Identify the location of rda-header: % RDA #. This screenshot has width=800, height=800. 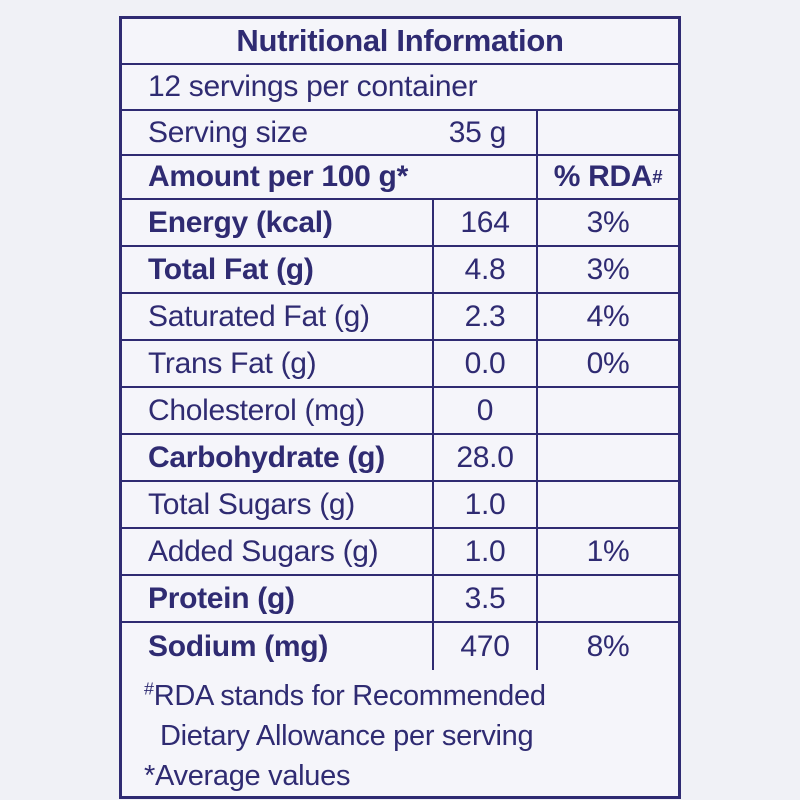
(607, 177).